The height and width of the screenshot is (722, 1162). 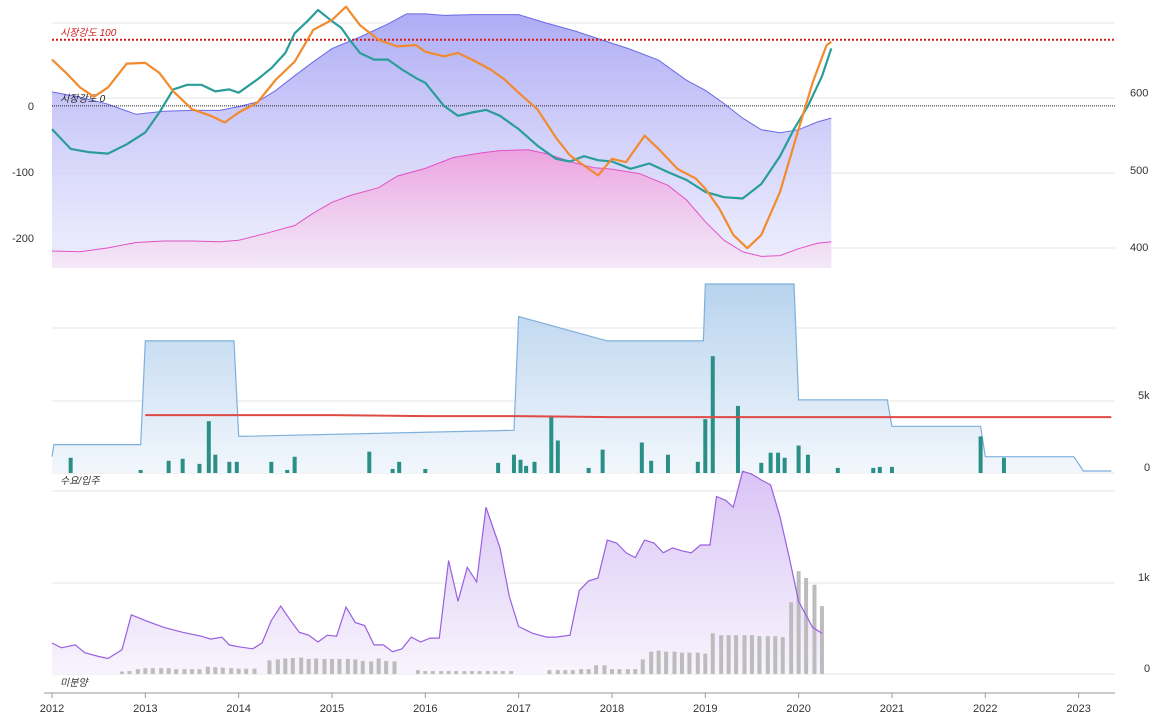 What do you see at coordinates (628, 416) in the screenshot?
I see `demand-line` at bounding box center [628, 416].